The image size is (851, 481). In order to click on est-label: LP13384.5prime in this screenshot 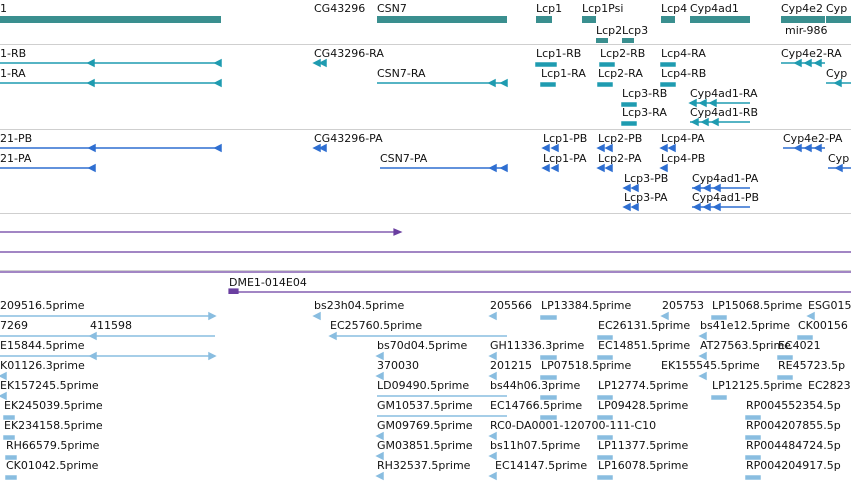, I will do `click(586, 305)`.